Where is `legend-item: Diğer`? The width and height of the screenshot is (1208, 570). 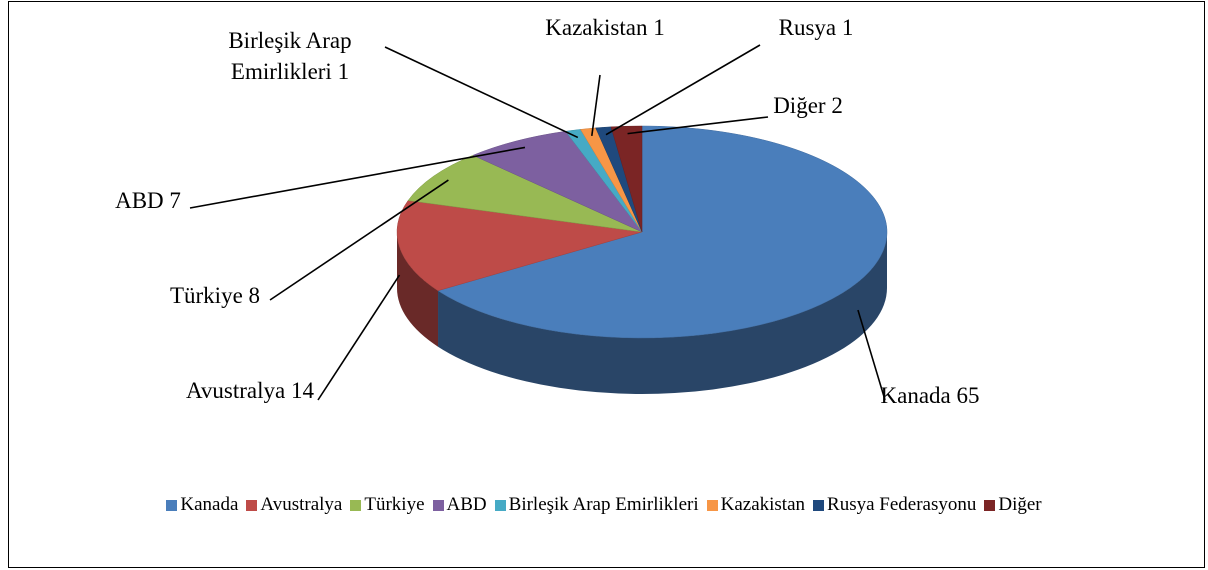 legend-item: Diğer is located at coordinates (1013, 505).